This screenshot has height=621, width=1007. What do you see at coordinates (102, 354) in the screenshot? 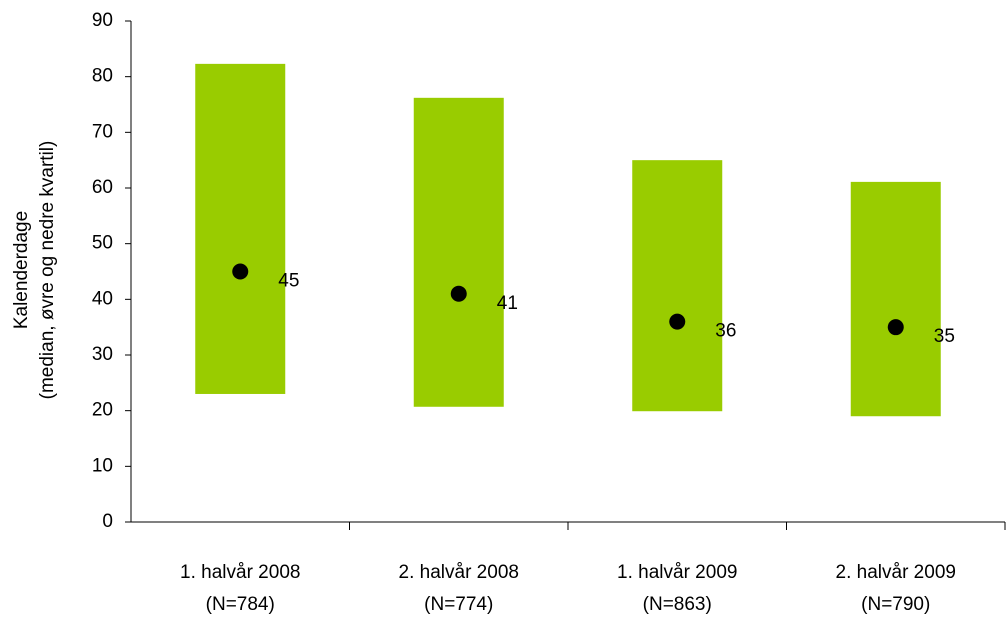
I see `y-tick-label: 30` at bounding box center [102, 354].